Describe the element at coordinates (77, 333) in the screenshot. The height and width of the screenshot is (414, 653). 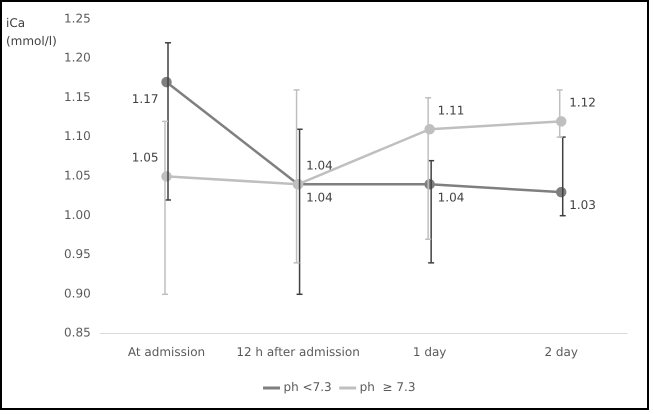
I see `y-tick-label: 0.85` at that location.